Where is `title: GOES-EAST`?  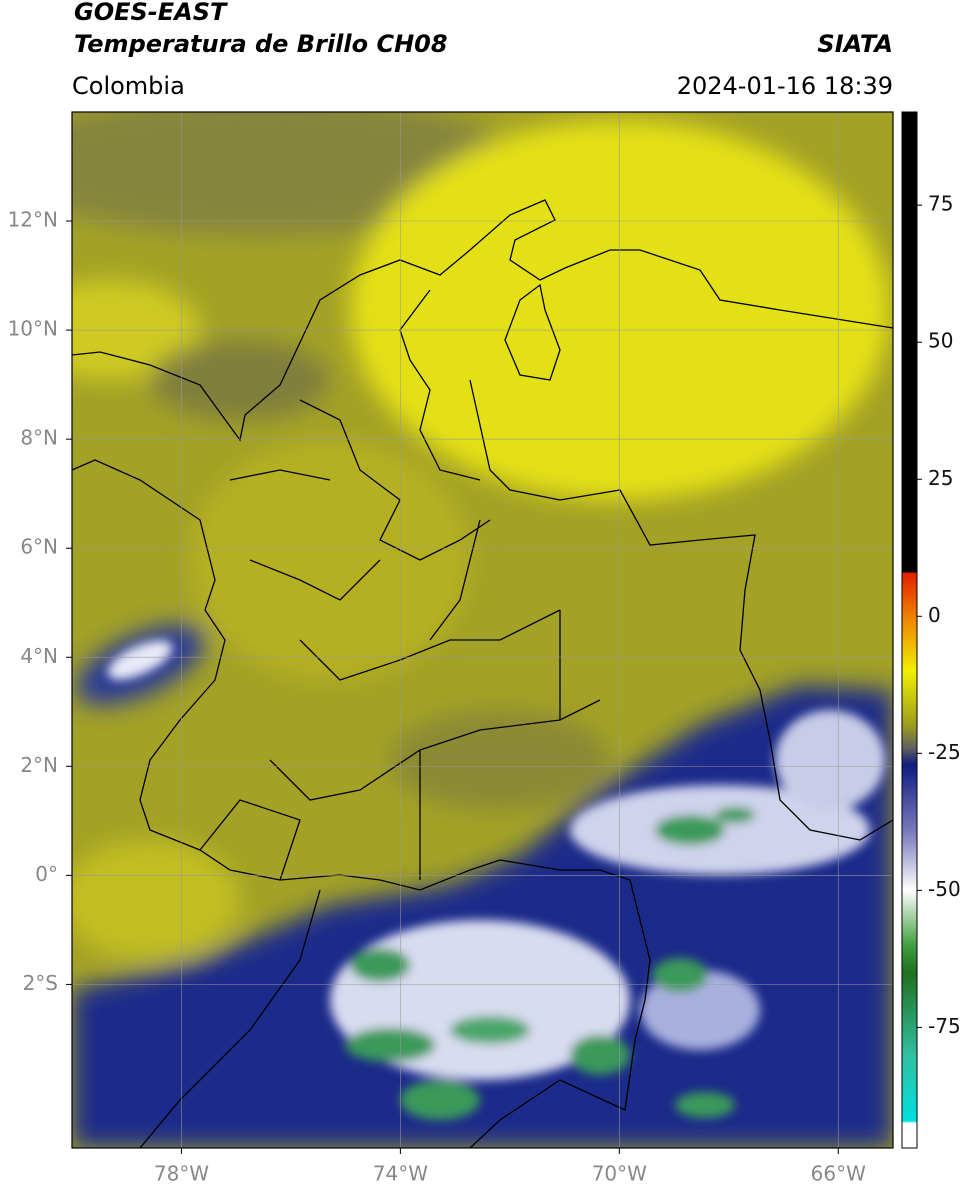 title: GOES-EAST is located at coordinates (151, 13).